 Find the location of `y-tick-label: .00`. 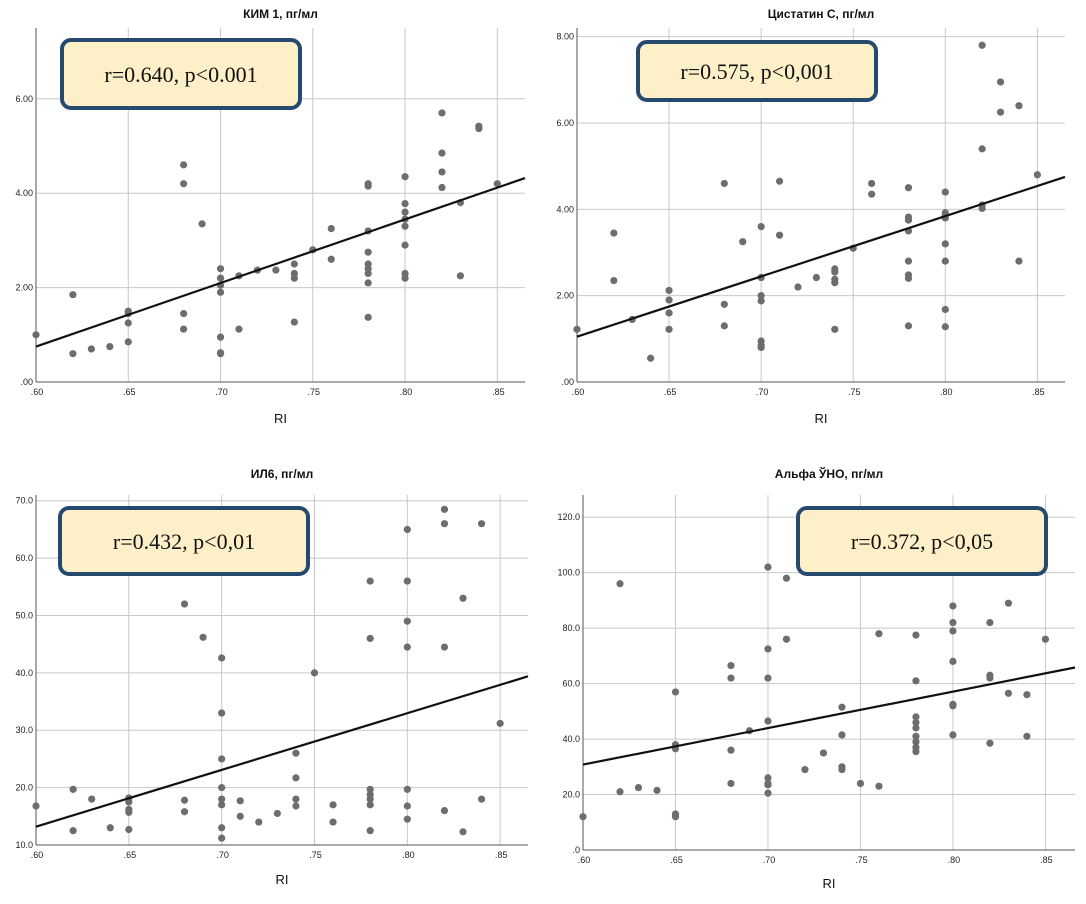

y-tick-label: .00 is located at coordinates (26, 382).